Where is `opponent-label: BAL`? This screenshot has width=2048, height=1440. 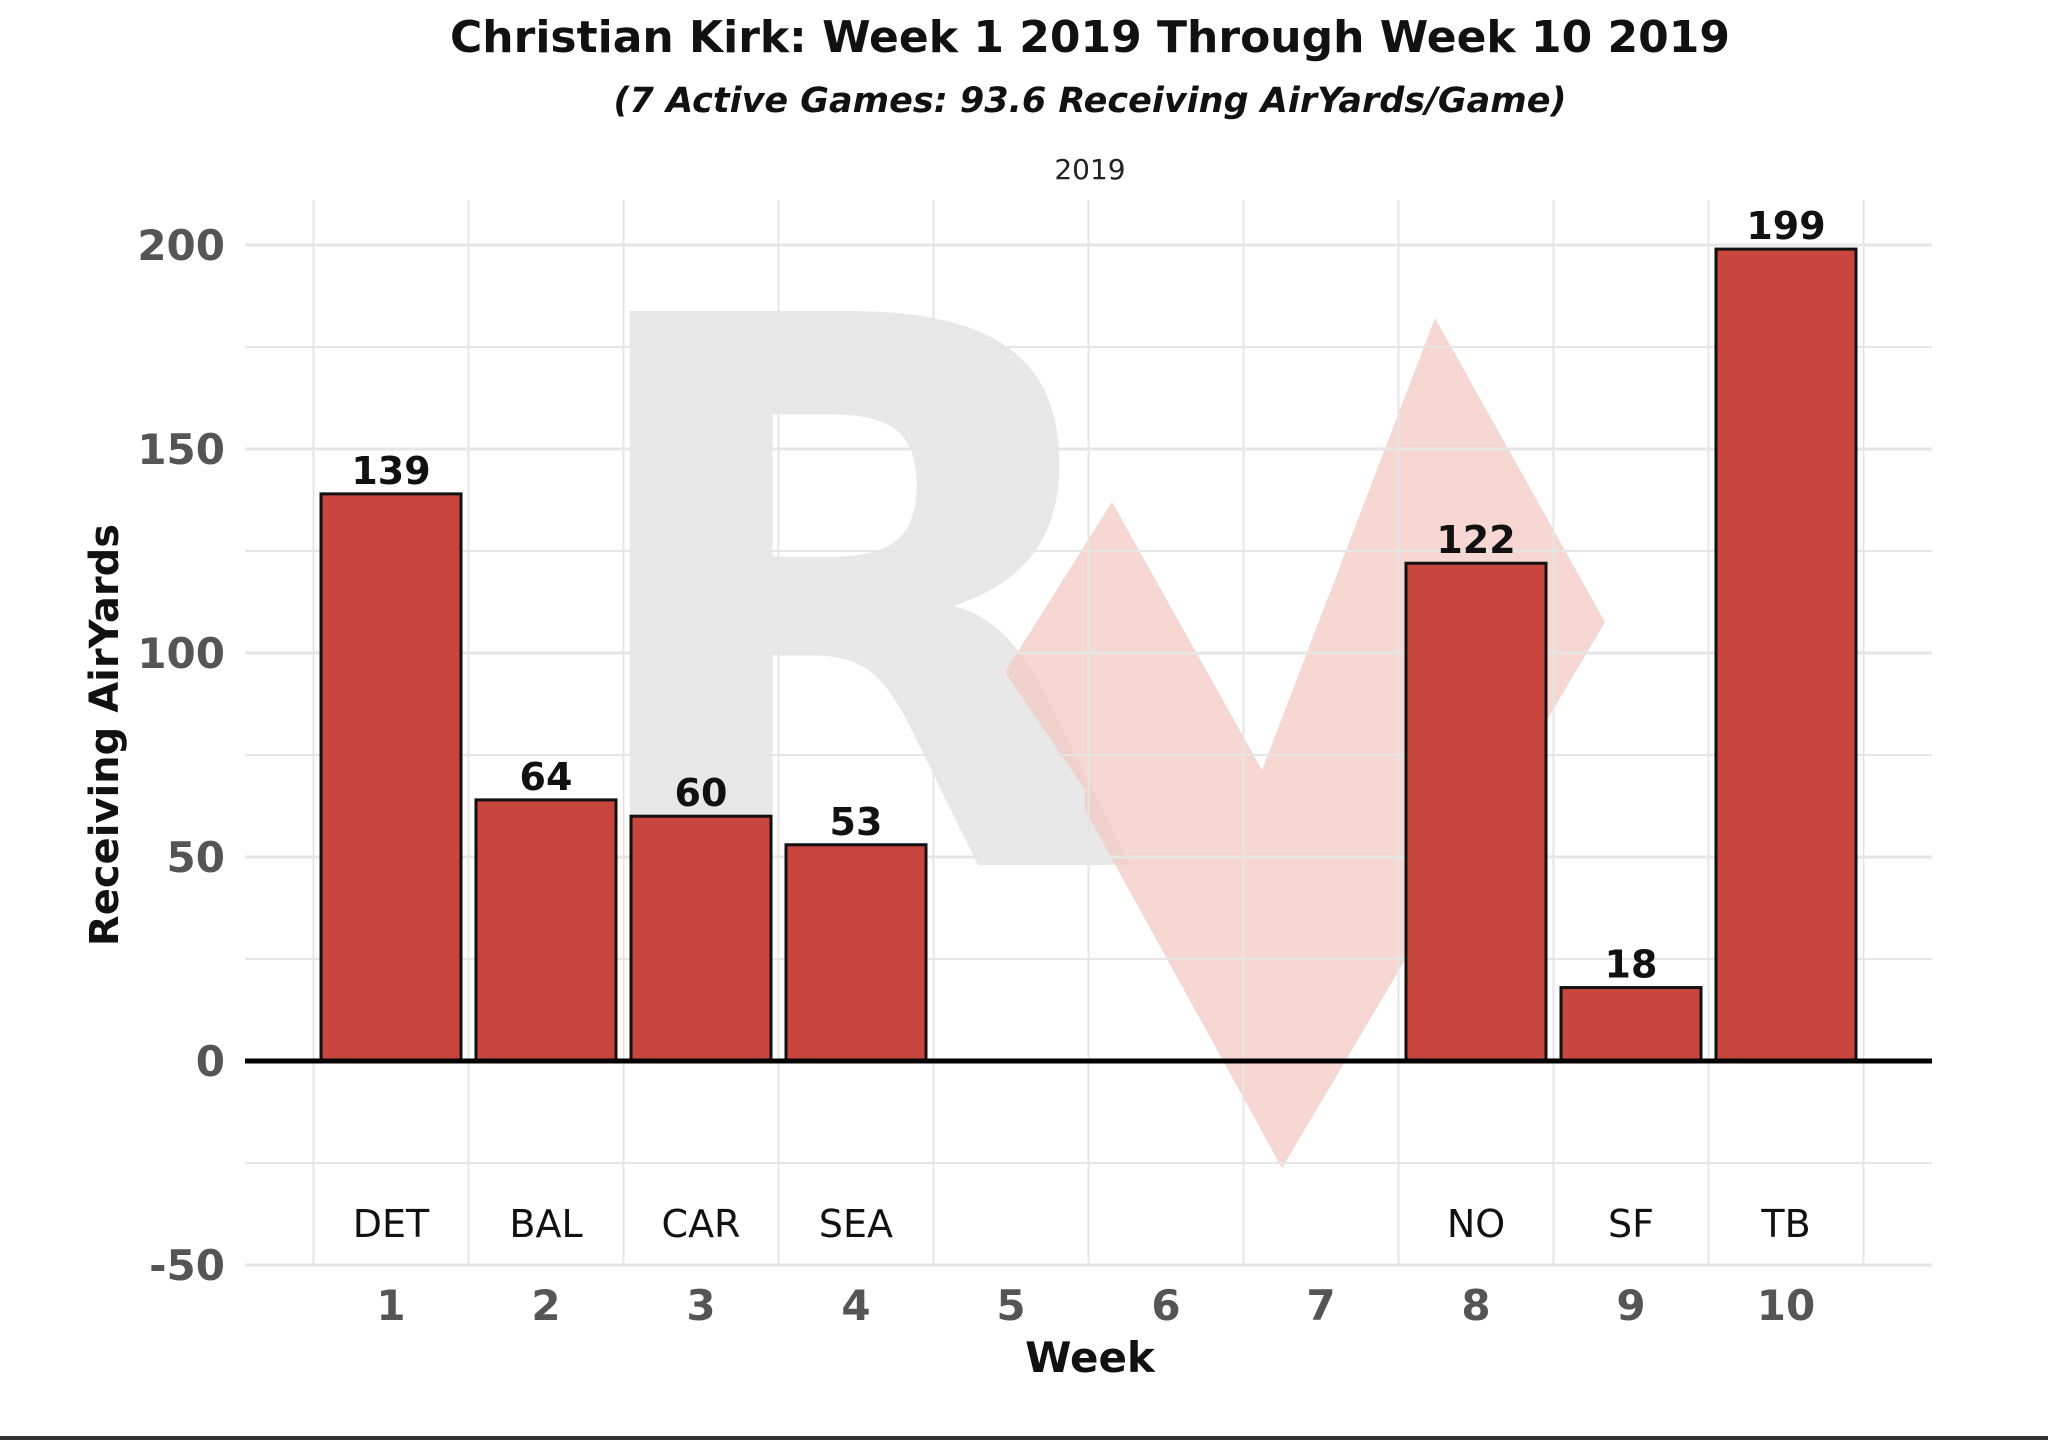 opponent-label: BAL is located at coordinates (545, 1224).